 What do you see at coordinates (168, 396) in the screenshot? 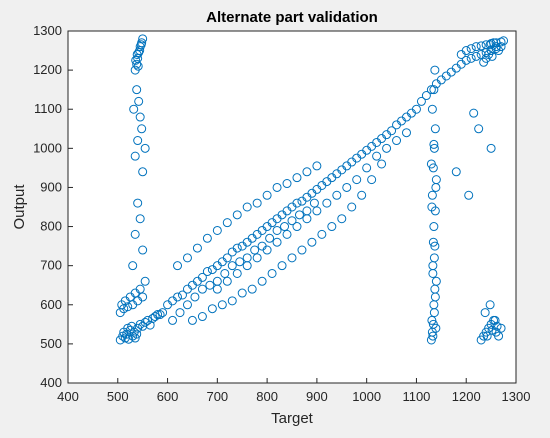
I see `x-tick-label: 600` at bounding box center [168, 396].